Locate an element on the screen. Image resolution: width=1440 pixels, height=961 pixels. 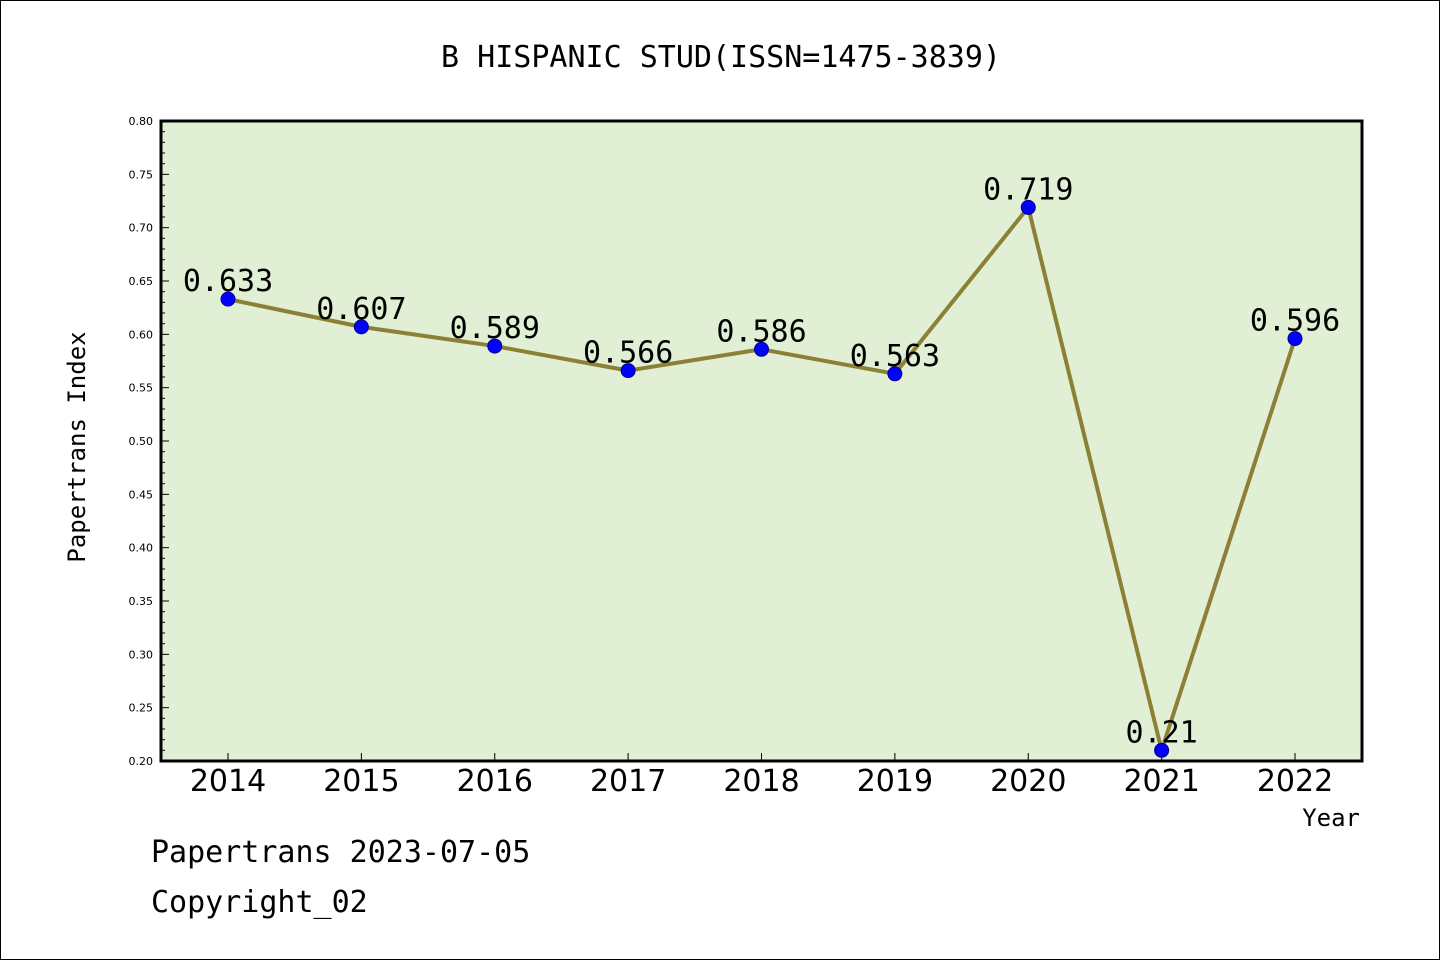
y-tick-label: 0.55 is located at coordinates (141, 388).